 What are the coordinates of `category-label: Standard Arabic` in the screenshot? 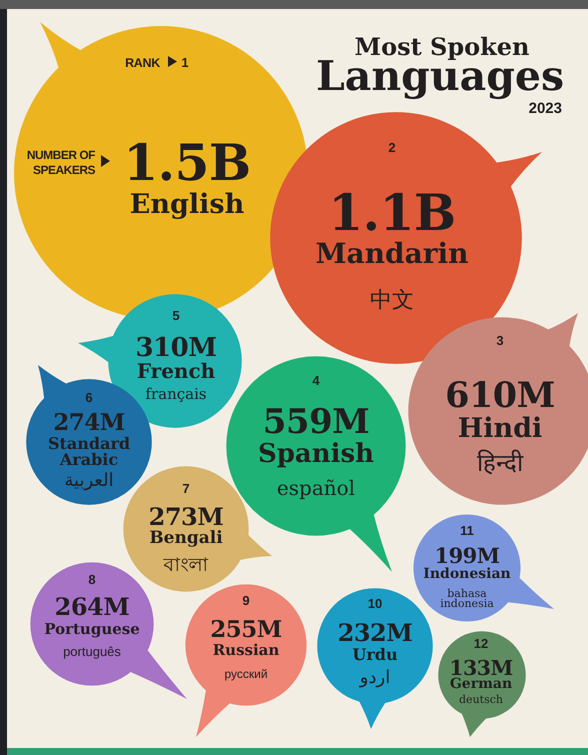 It's located at (89, 451).